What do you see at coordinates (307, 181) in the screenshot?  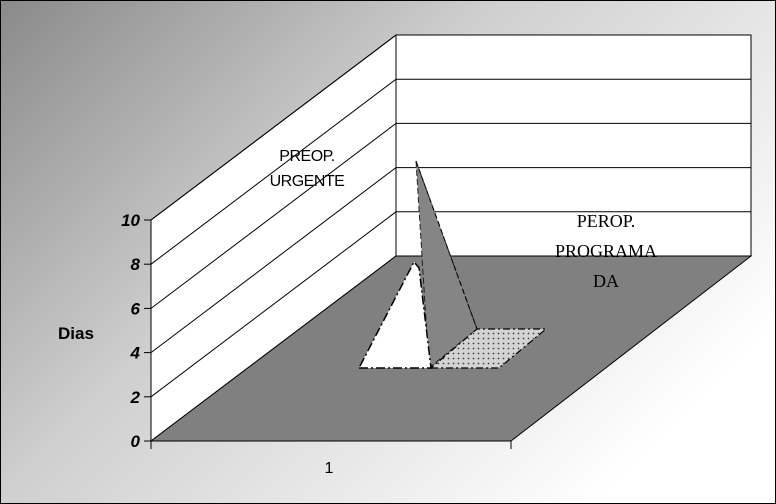 I see `annotation-urgente: URGENTE` at bounding box center [307, 181].